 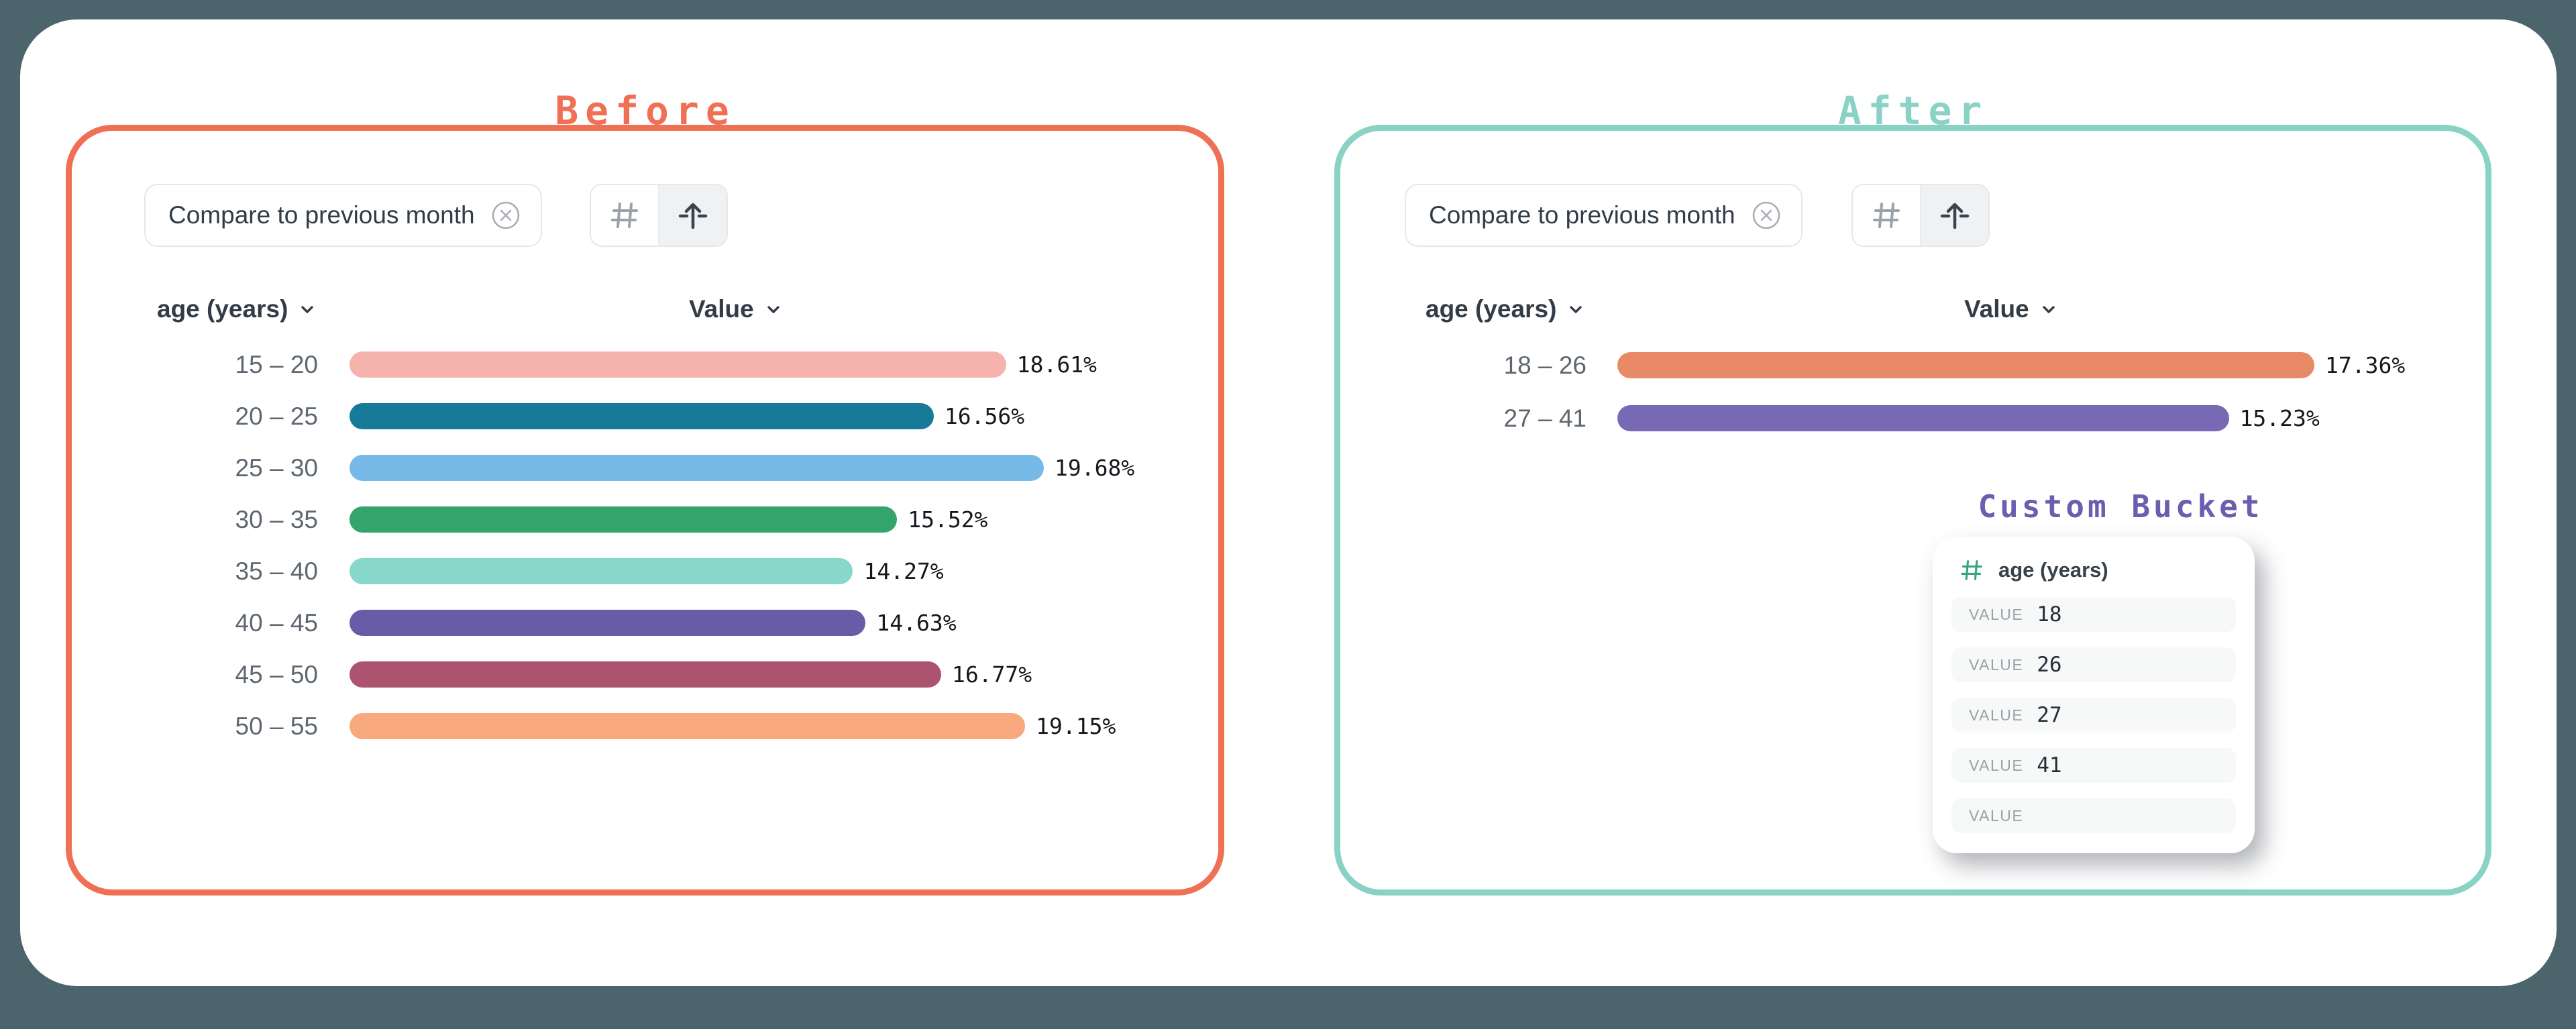 What do you see at coordinates (276, 622) in the screenshot?
I see `category-label: 40 – 45` at bounding box center [276, 622].